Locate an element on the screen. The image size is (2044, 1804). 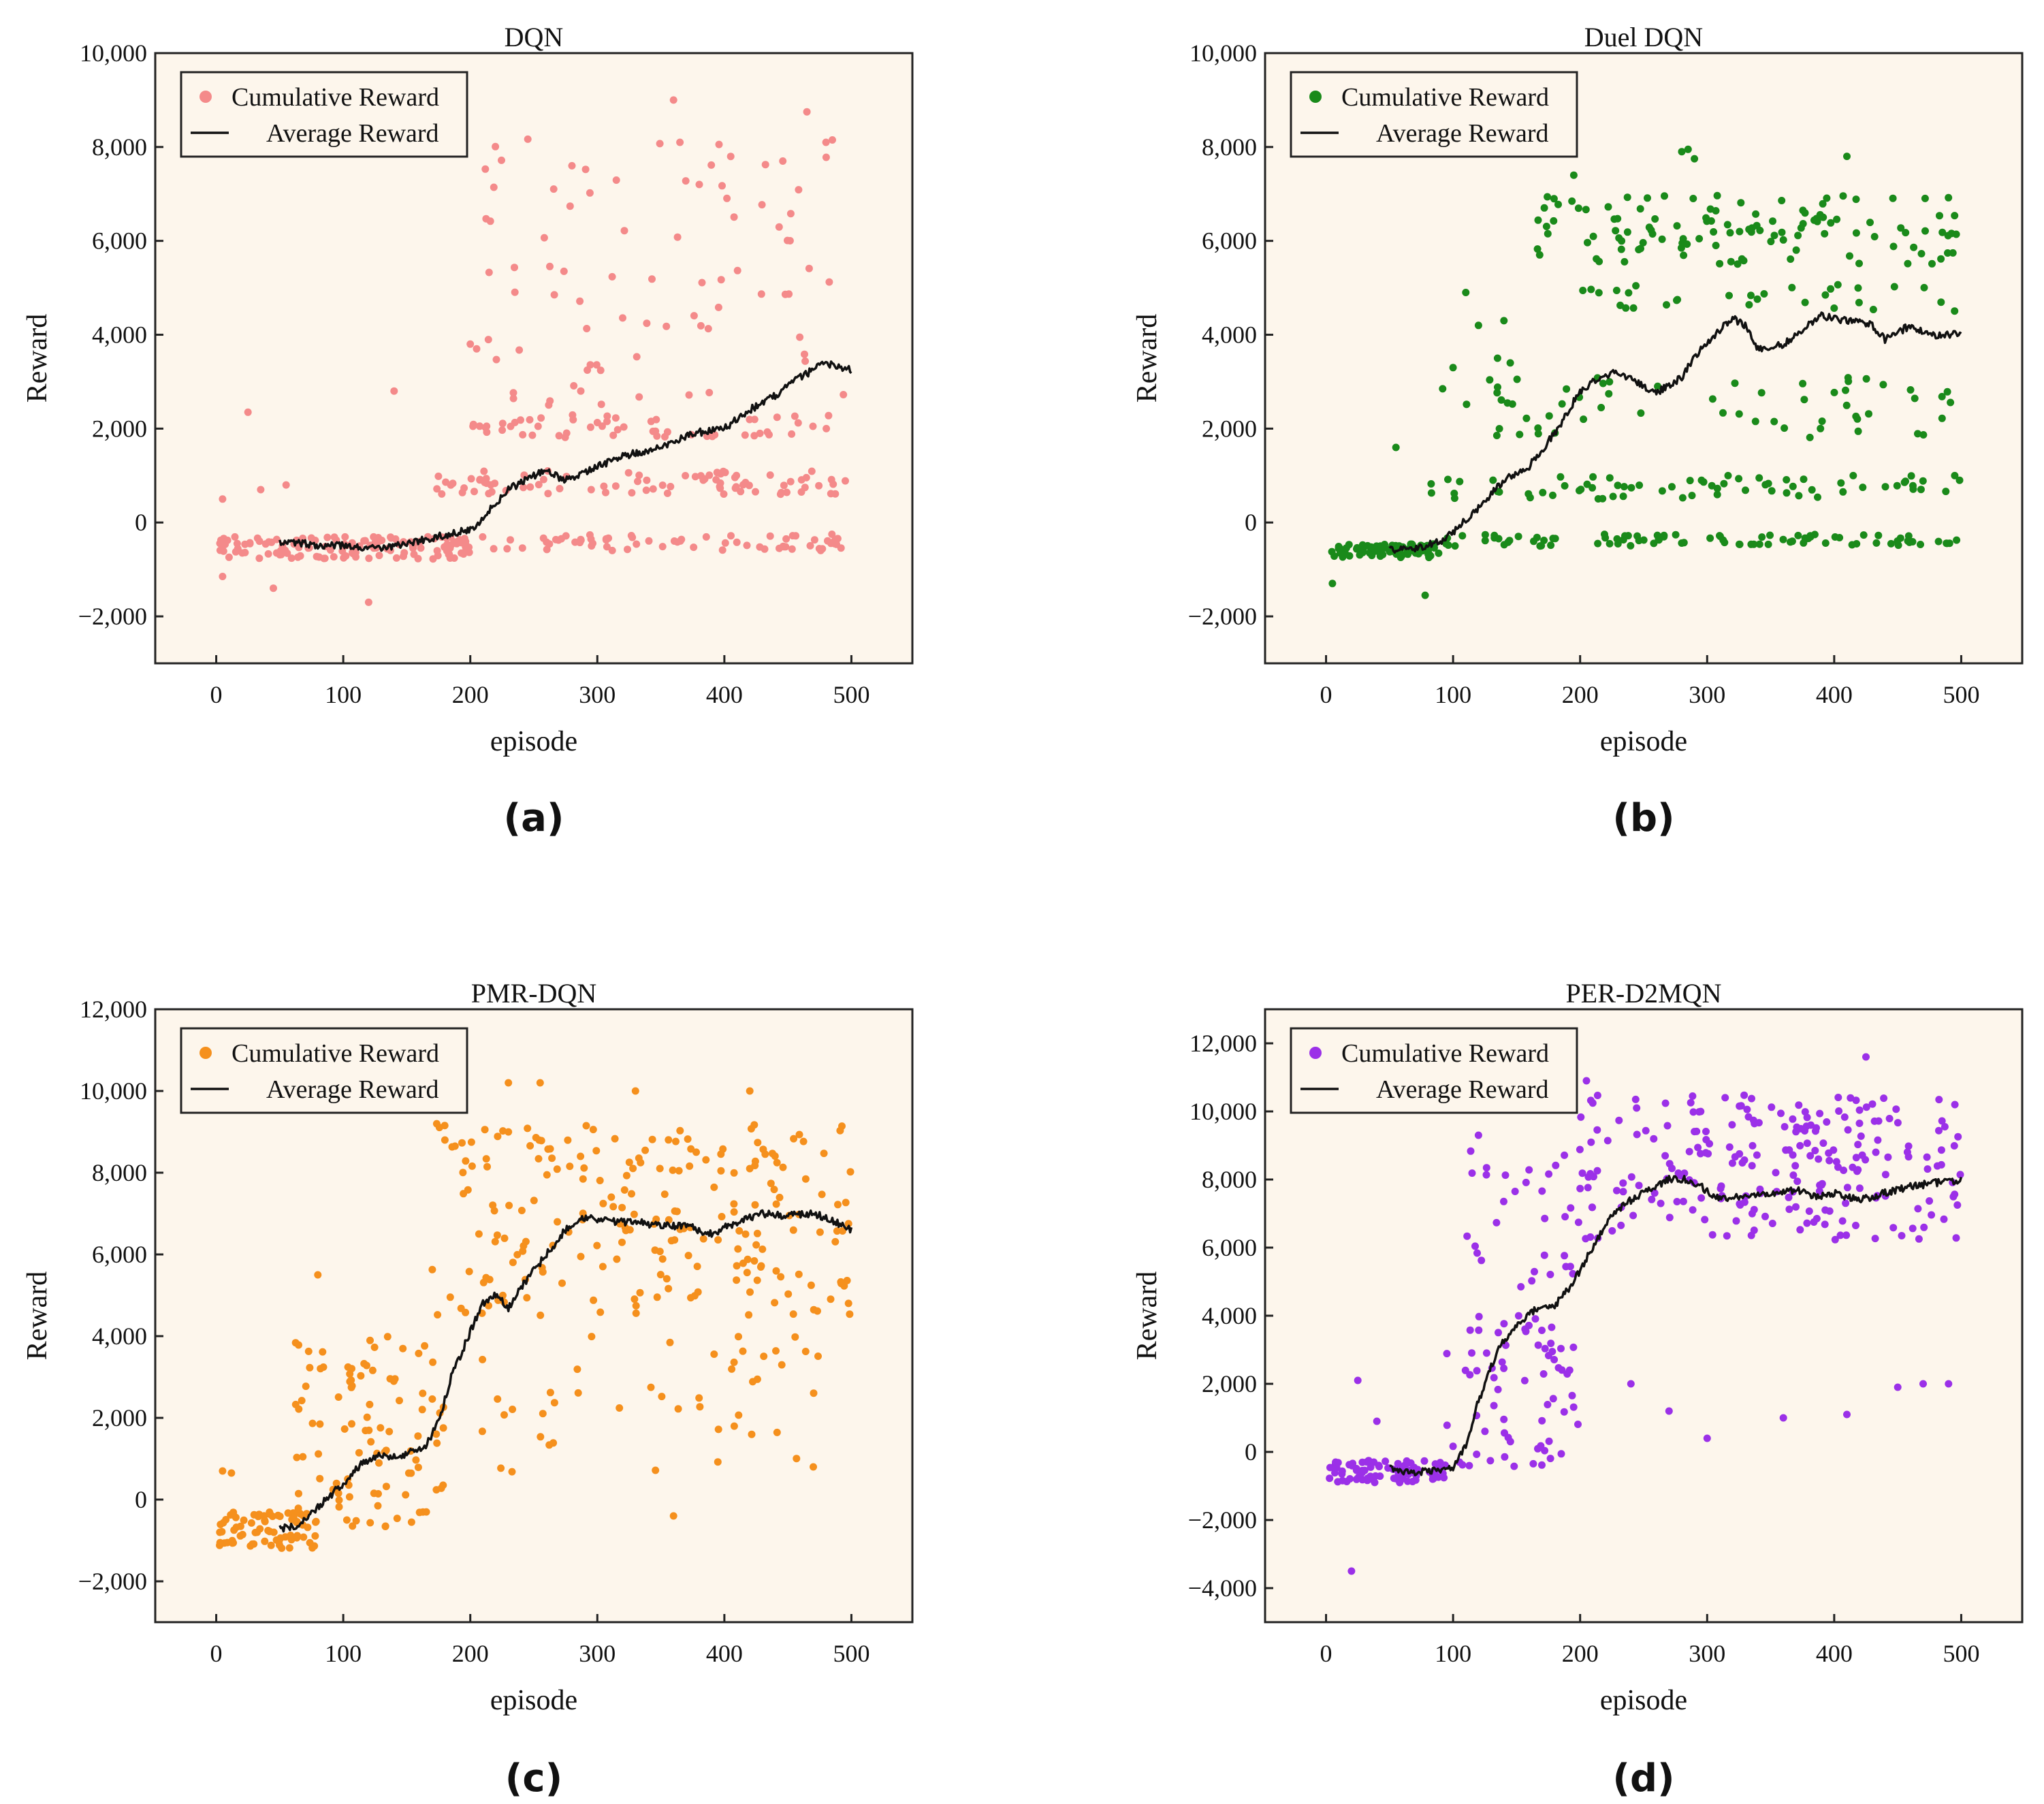
y-tick-label: 10,000 is located at coordinates (1223, 53).